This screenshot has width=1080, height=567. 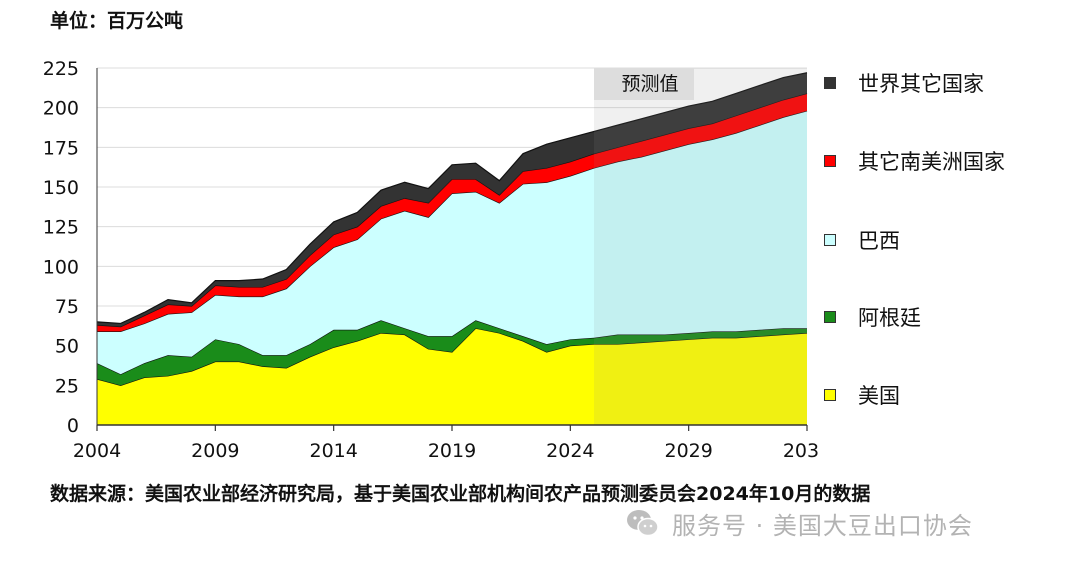 What do you see at coordinates (949, 243) in the screenshot?
I see `legend: 世界其它国家 其它南美洲国家 巴西阿根廷美国` at bounding box center [949, 243].